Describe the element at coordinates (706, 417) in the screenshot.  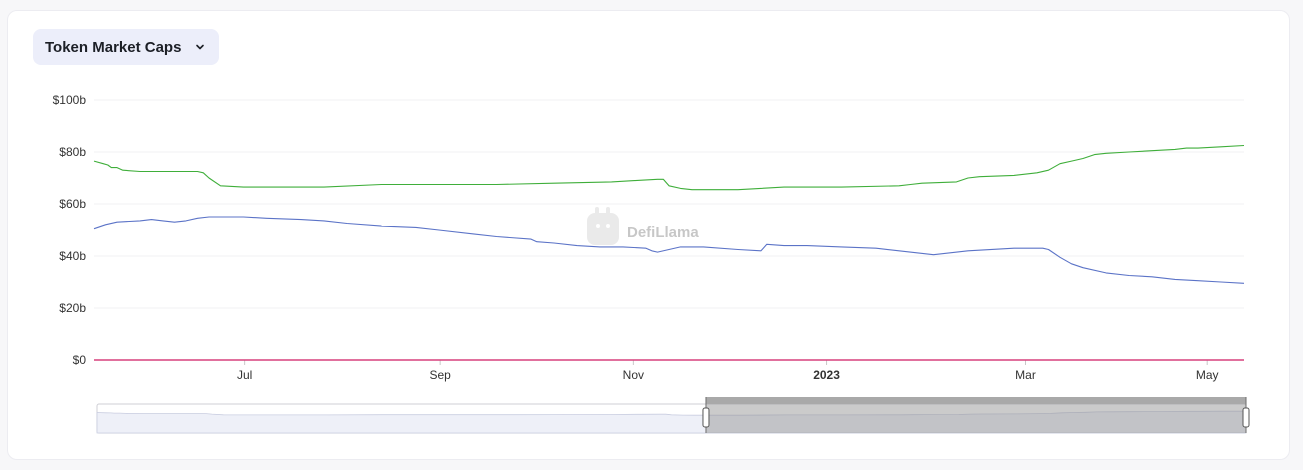
I see `zoom-handle-left` at that location.